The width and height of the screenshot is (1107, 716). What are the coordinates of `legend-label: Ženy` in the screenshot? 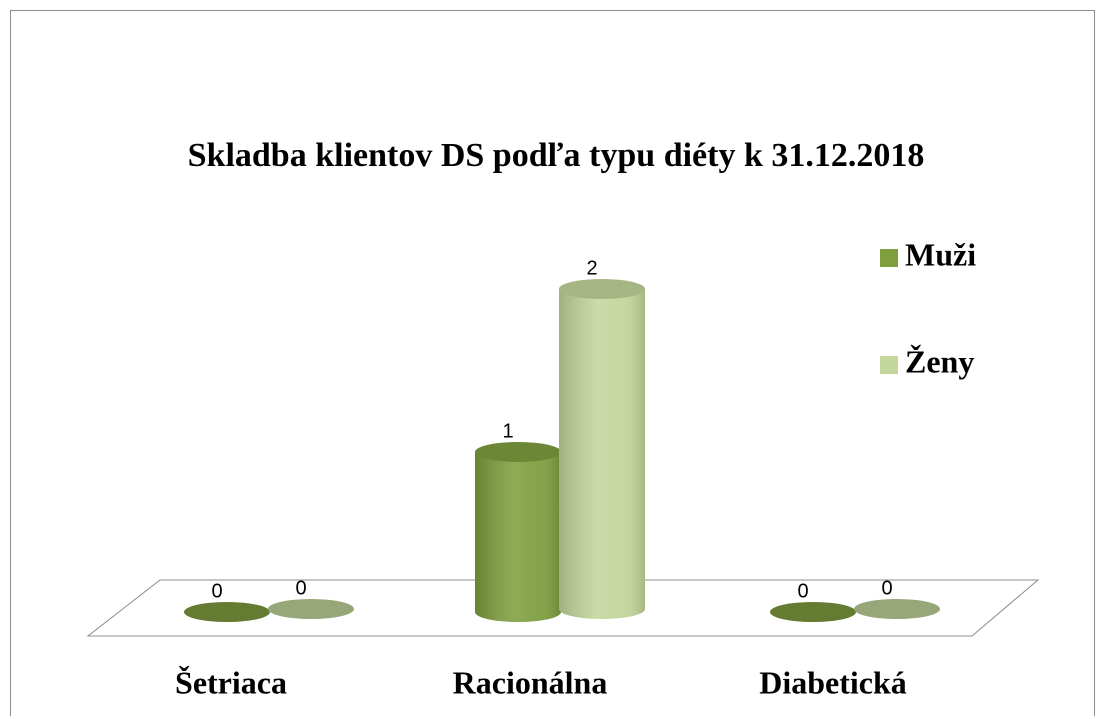 It's located at (939, 361).